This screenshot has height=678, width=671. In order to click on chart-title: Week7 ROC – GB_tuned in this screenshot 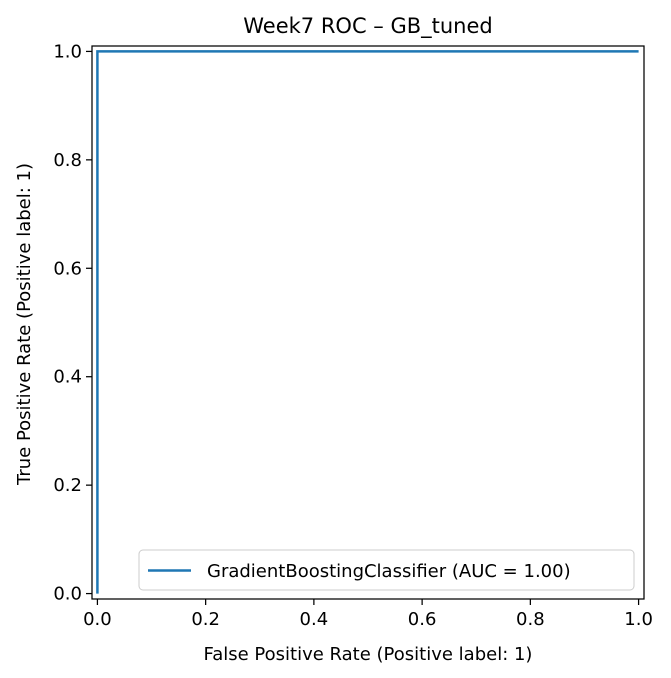, I will do `click(368, 26)`.